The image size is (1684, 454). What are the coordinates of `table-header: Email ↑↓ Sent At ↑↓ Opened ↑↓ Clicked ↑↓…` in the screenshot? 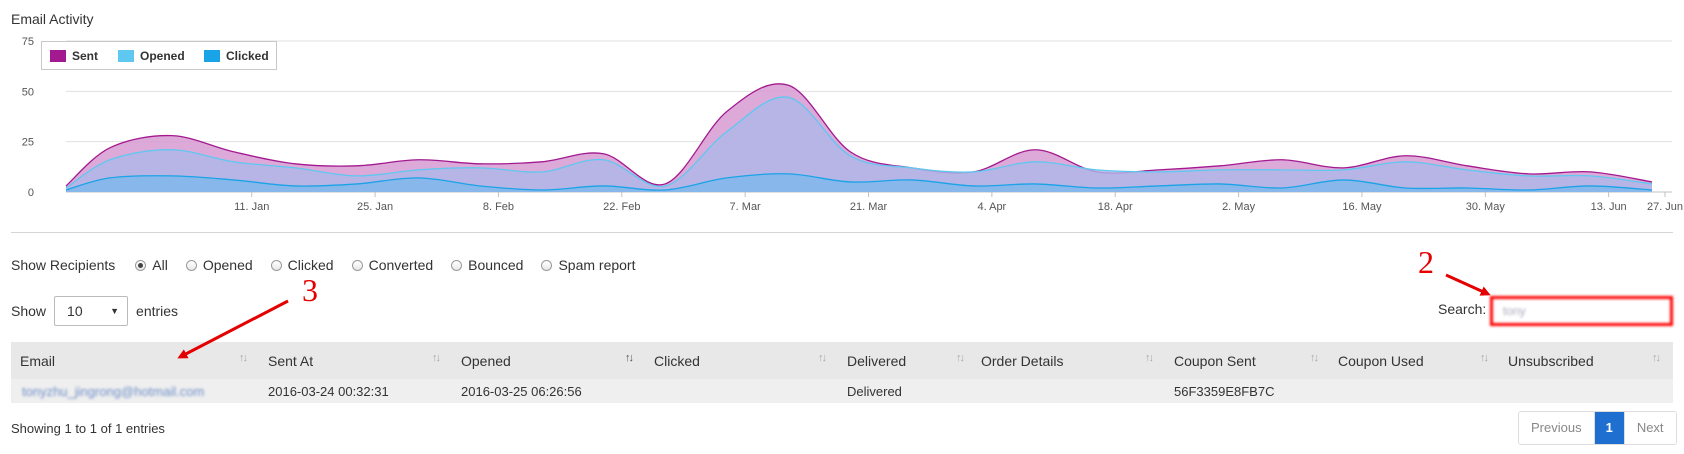 It's located at (842, 360).